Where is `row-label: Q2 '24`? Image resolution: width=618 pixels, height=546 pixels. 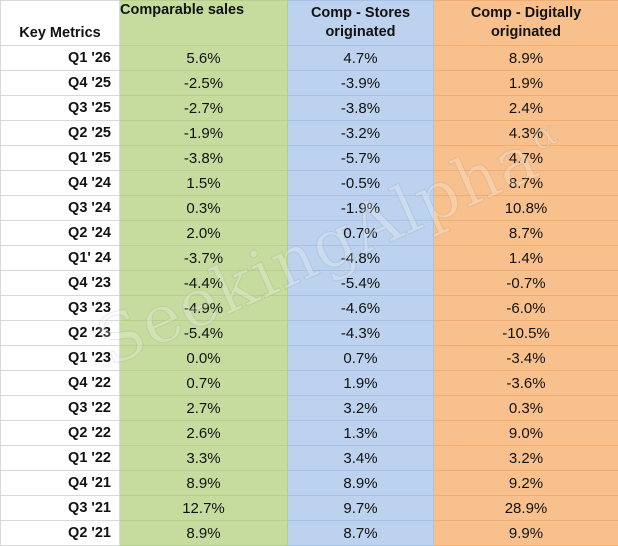 row-label: Q2 '24 is located at coordinates (60, 233).